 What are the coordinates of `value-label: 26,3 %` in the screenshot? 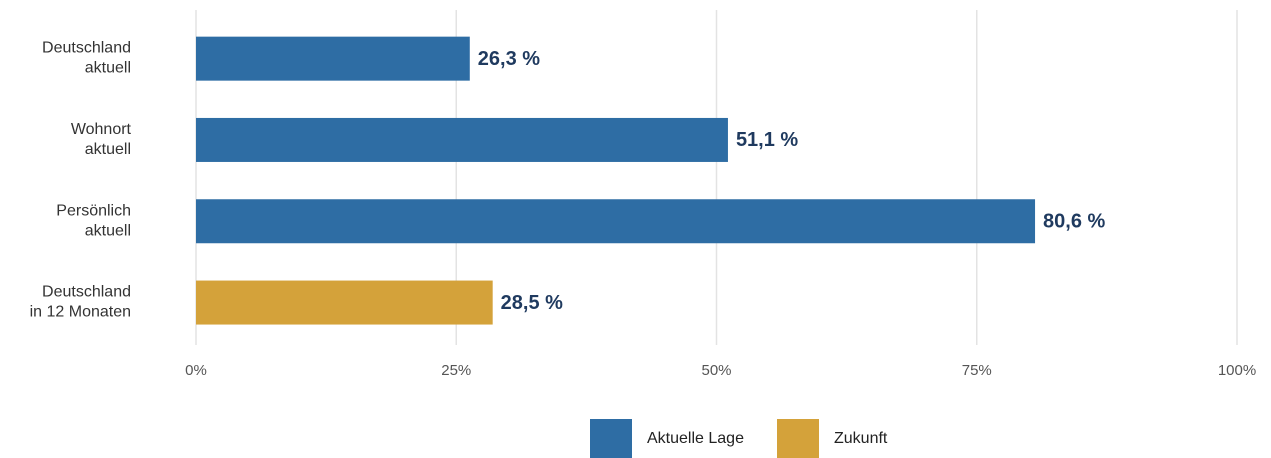 It's located at (509, 59).